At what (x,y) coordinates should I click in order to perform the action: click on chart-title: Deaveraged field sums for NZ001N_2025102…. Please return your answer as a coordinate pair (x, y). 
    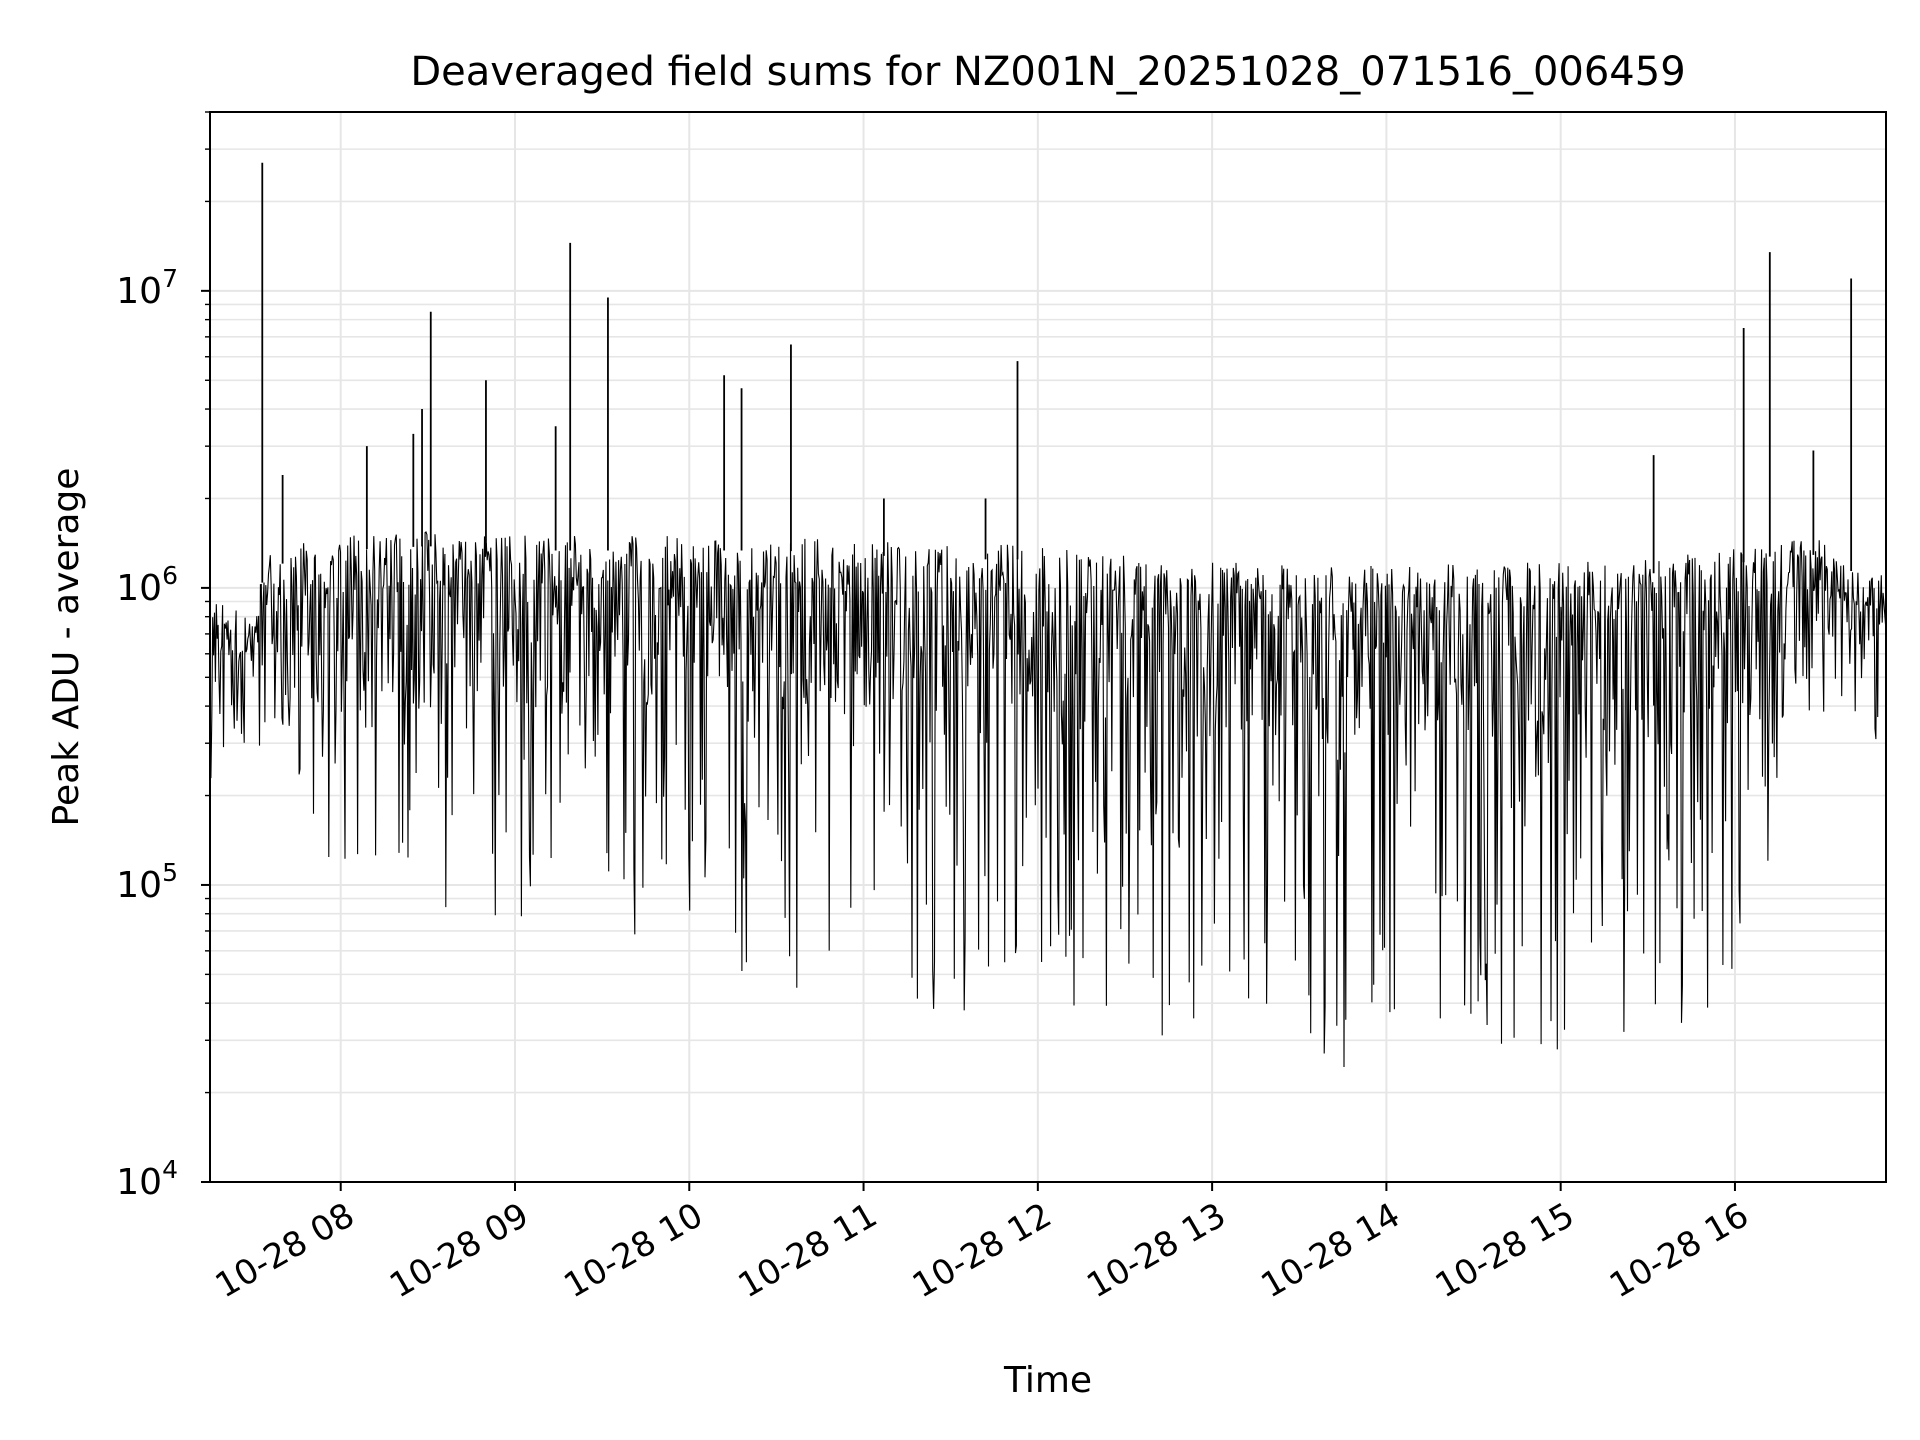
    Looking at the image, I should click on (1047, 72).